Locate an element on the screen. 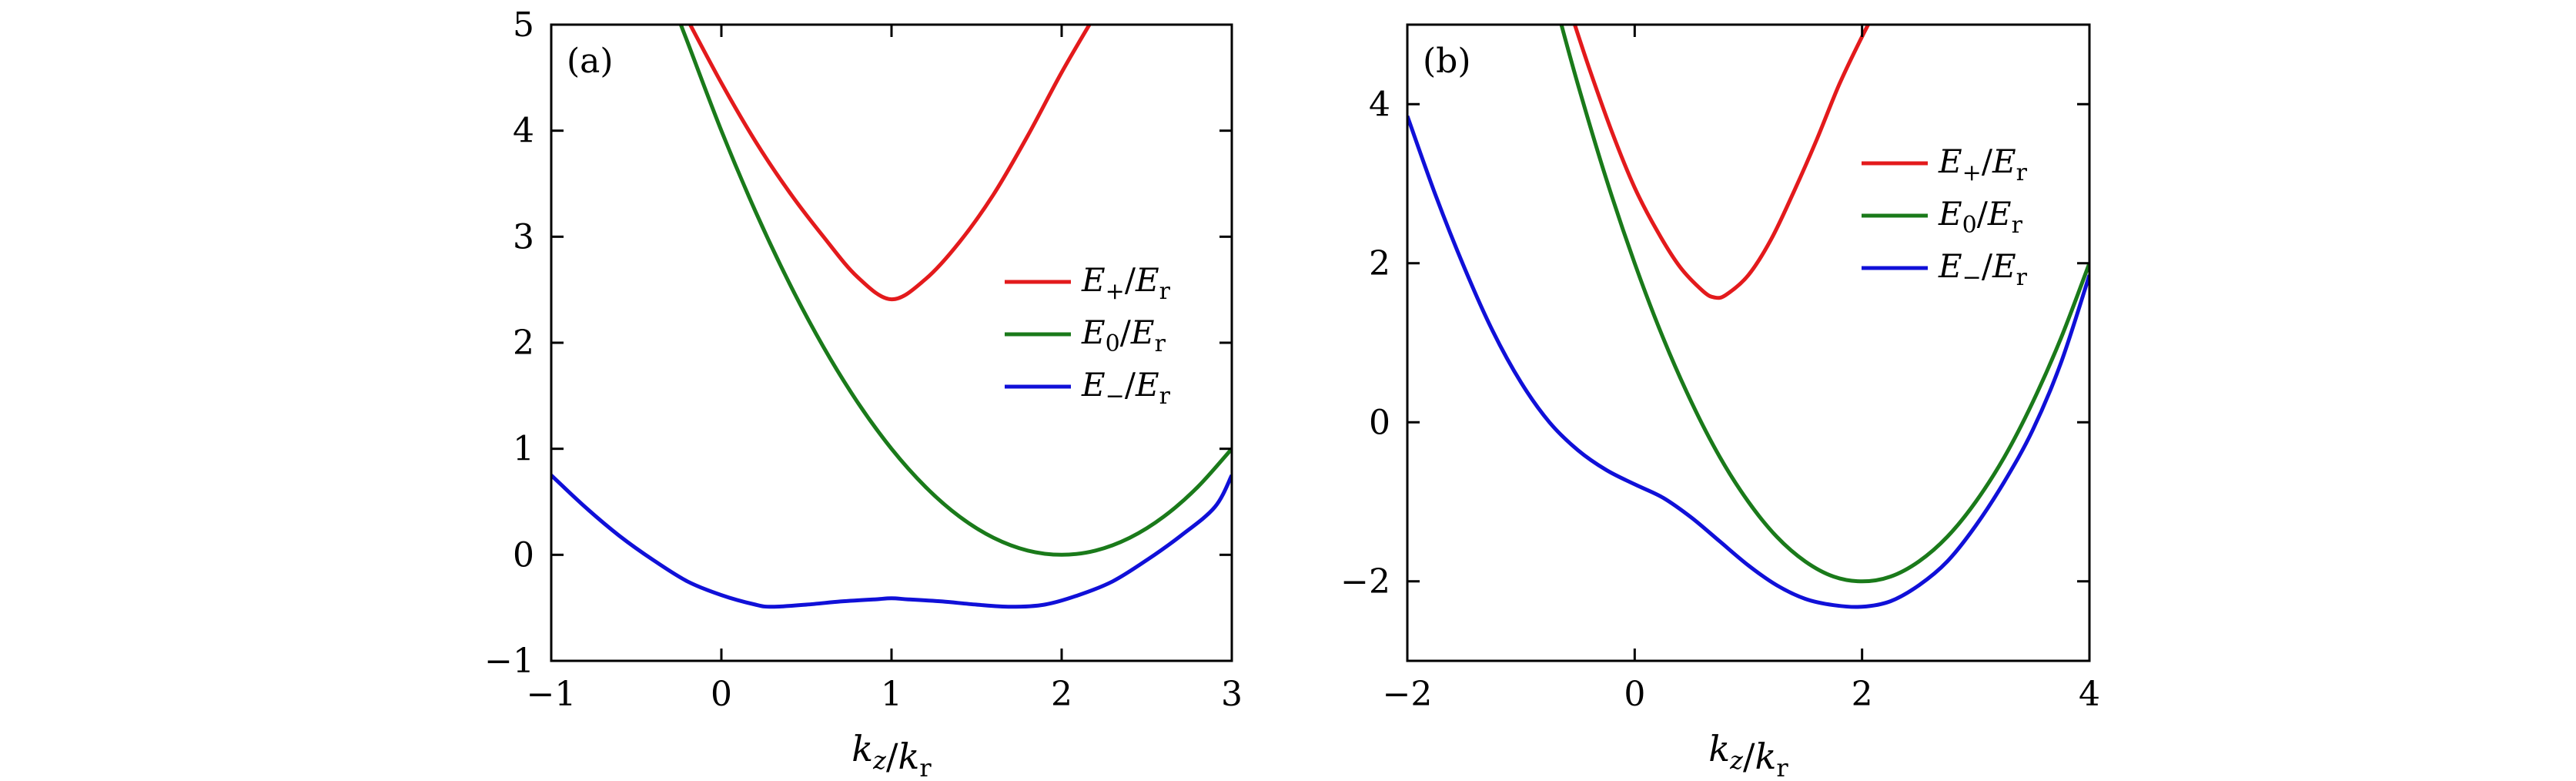 The height and width of the screenshot is (781, 2576). x-tick-label: 3 is located at coordinates (1232, 695).